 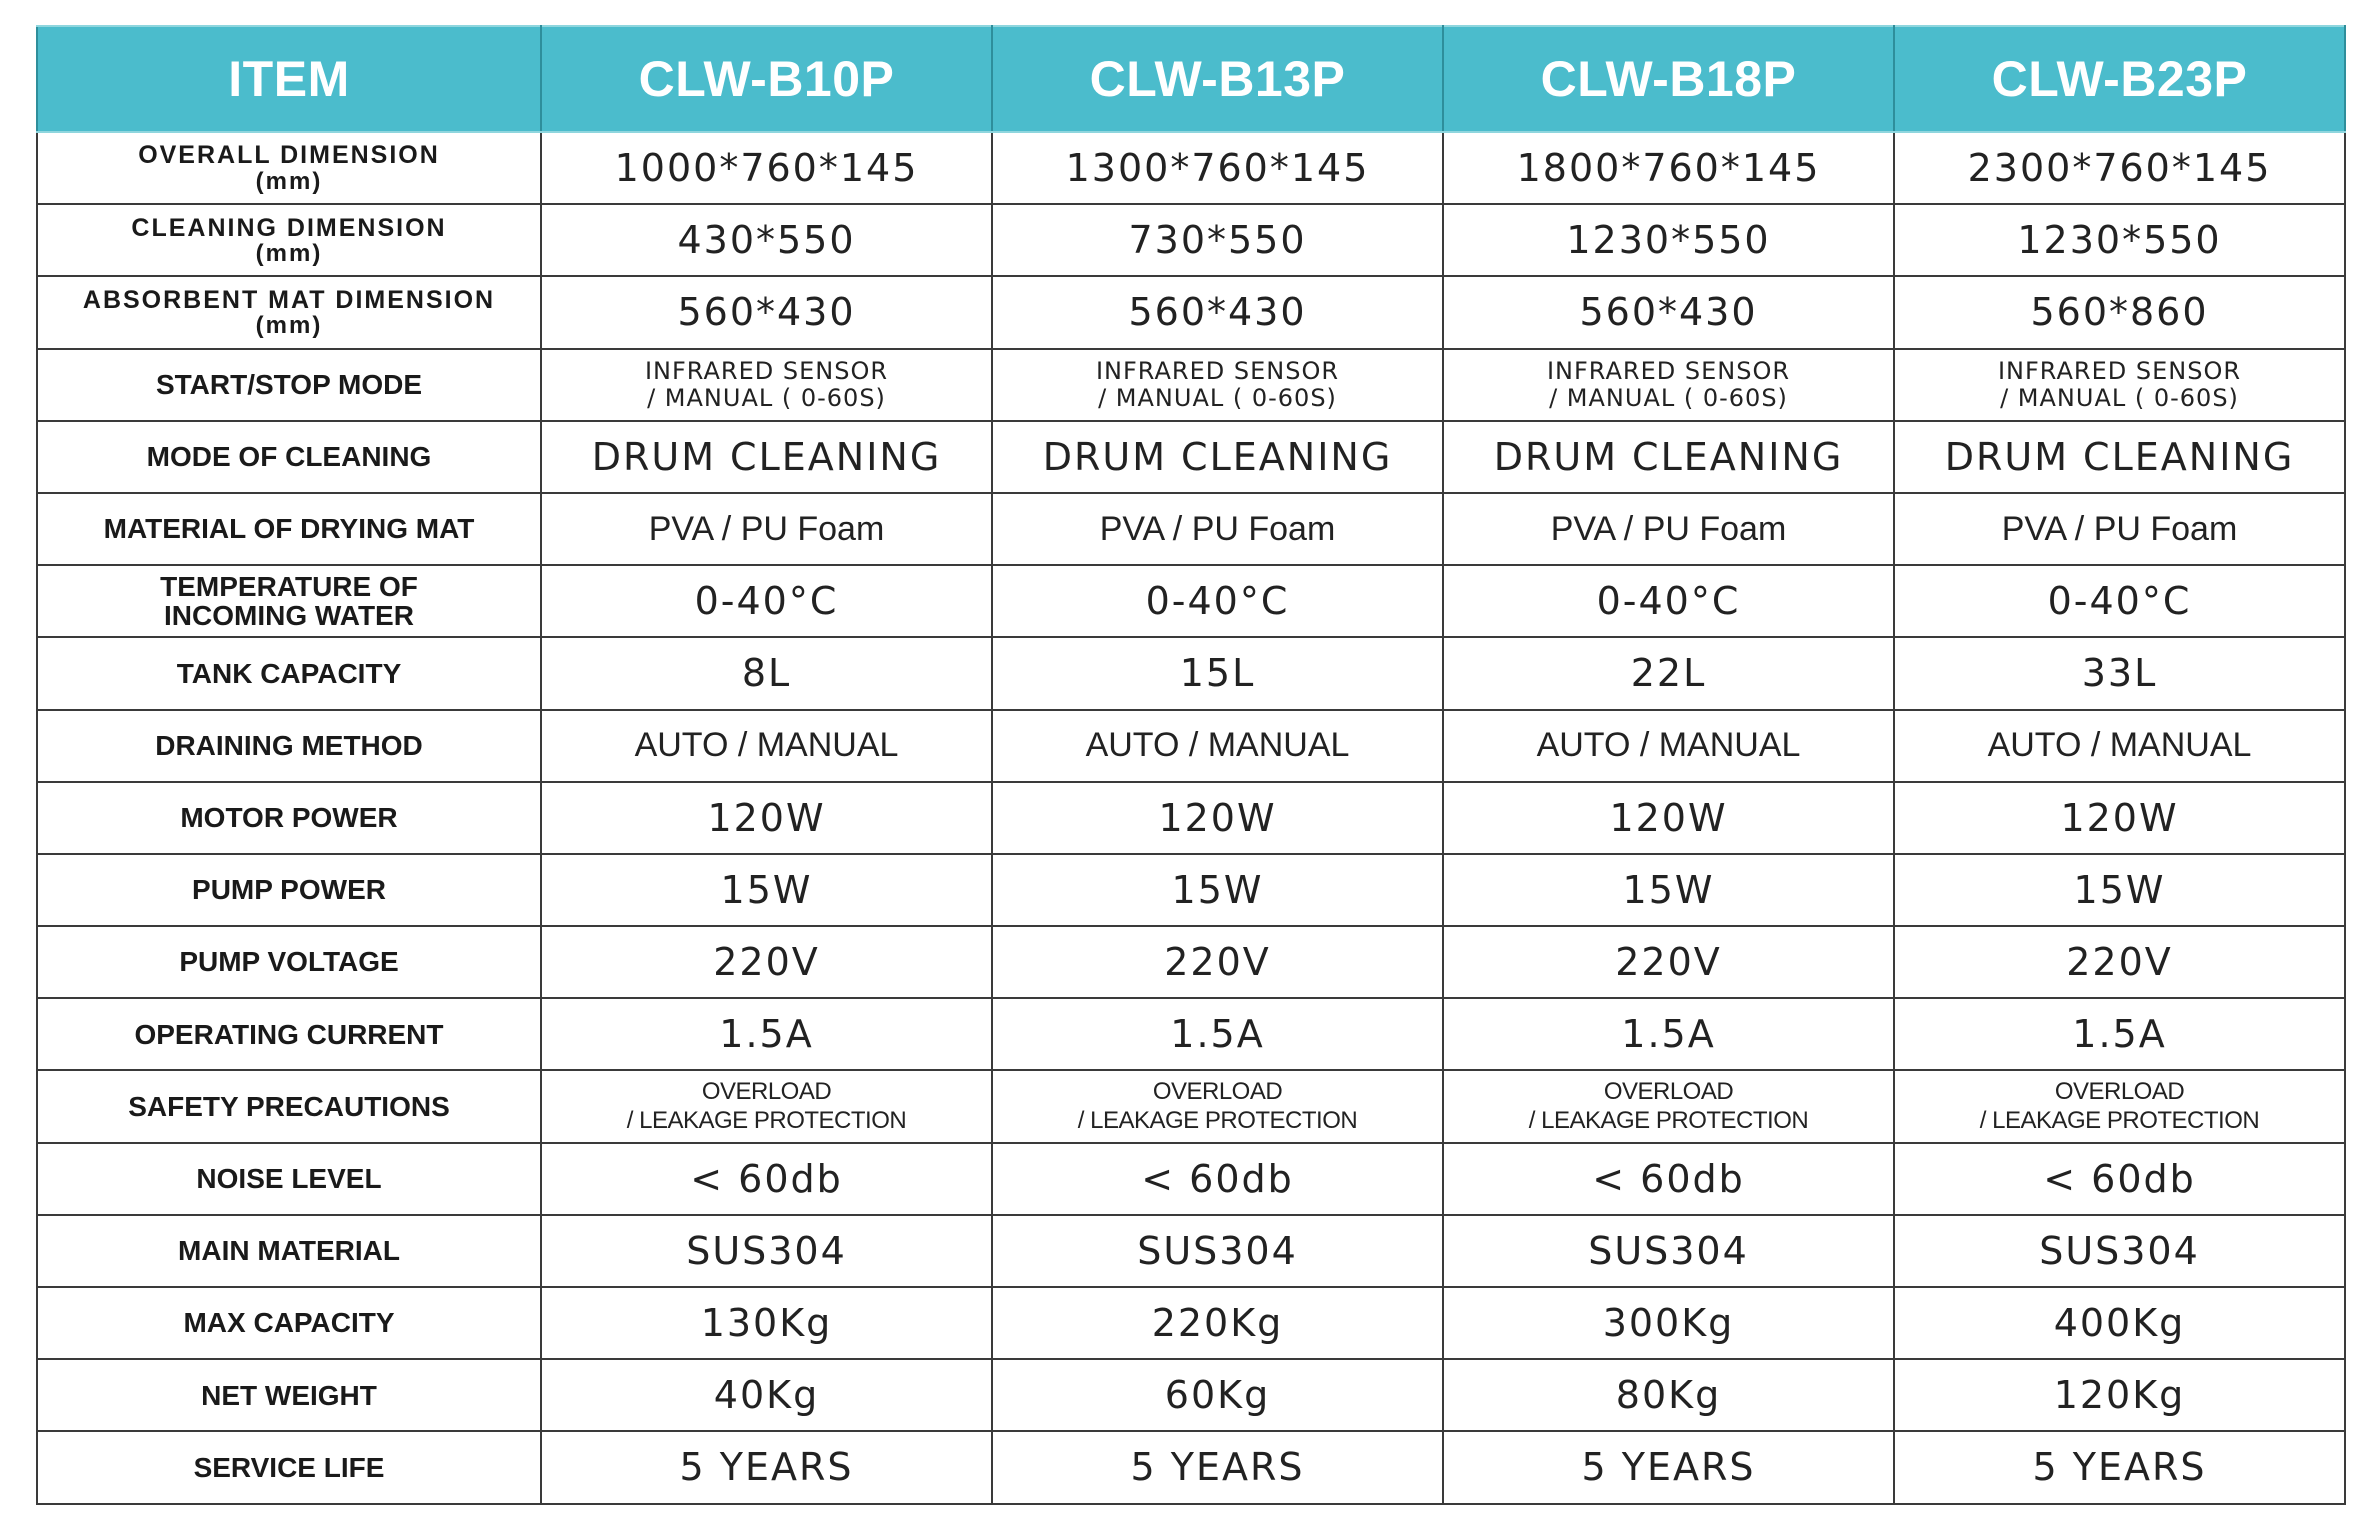 I want to click on table-cell: 400Kg, so click(x=2119, y=1323).